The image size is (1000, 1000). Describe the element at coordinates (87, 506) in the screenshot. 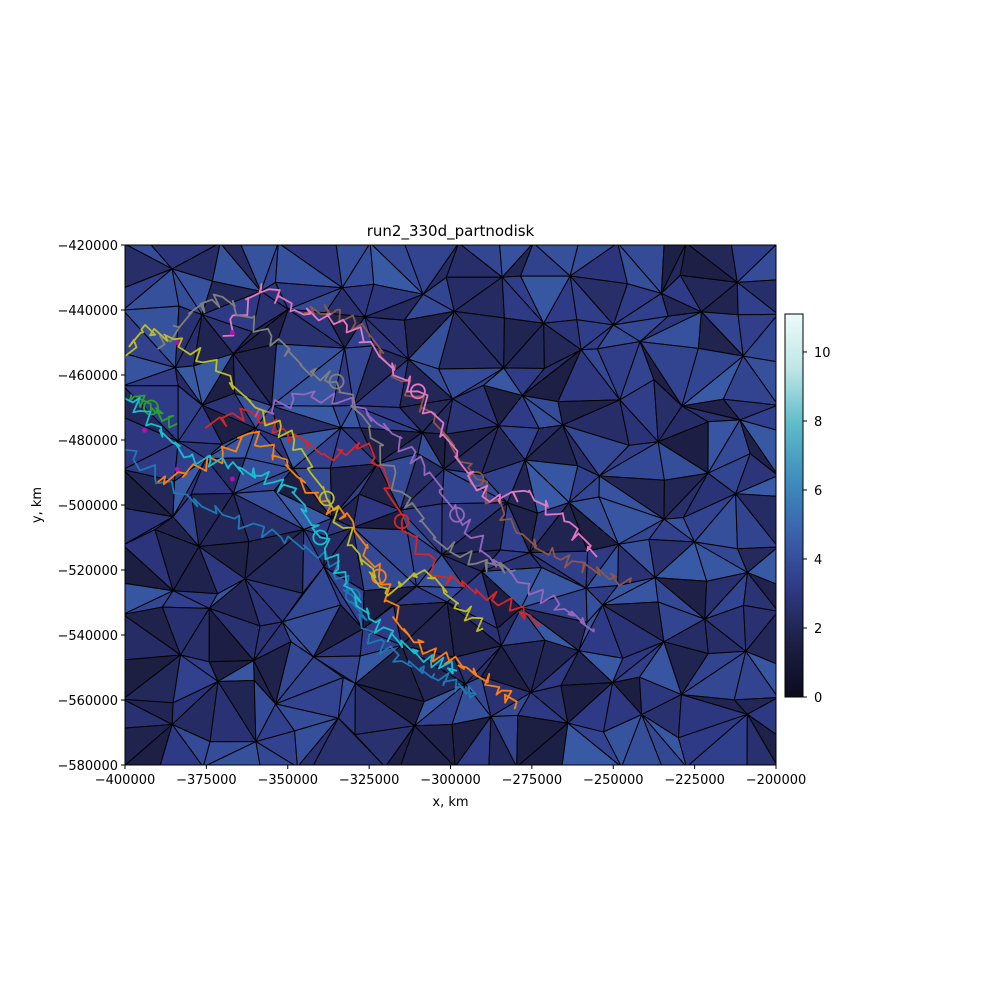

I see `y-tick-label: −500000` at that location.